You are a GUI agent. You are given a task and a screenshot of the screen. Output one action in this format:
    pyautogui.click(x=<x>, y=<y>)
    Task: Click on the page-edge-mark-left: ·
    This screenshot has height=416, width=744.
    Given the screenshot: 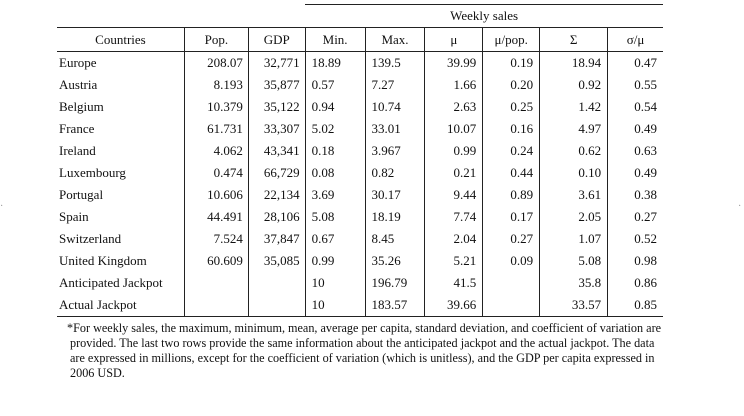 What is the action you would take?
    pyautogui.click(x=2, y=206)
    